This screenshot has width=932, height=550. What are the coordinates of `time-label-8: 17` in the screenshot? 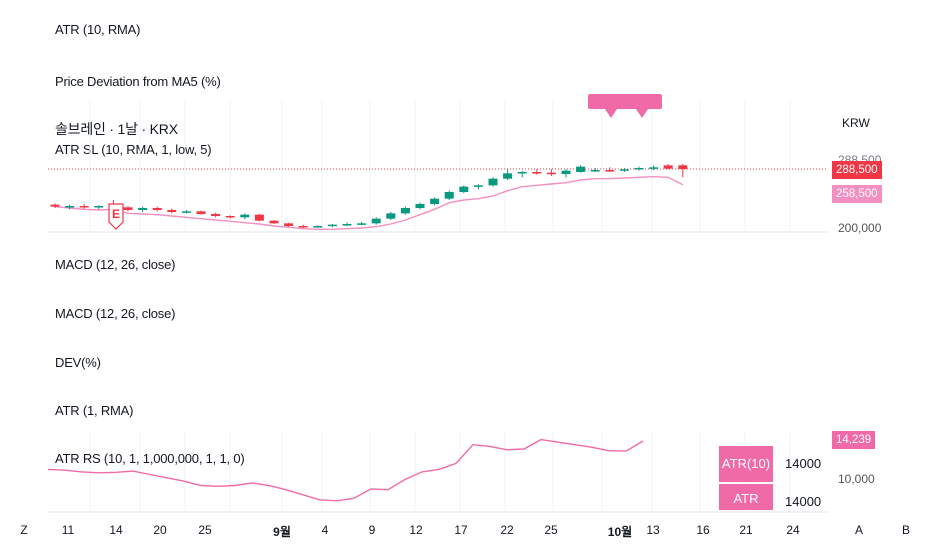 It's located at (461, 530).